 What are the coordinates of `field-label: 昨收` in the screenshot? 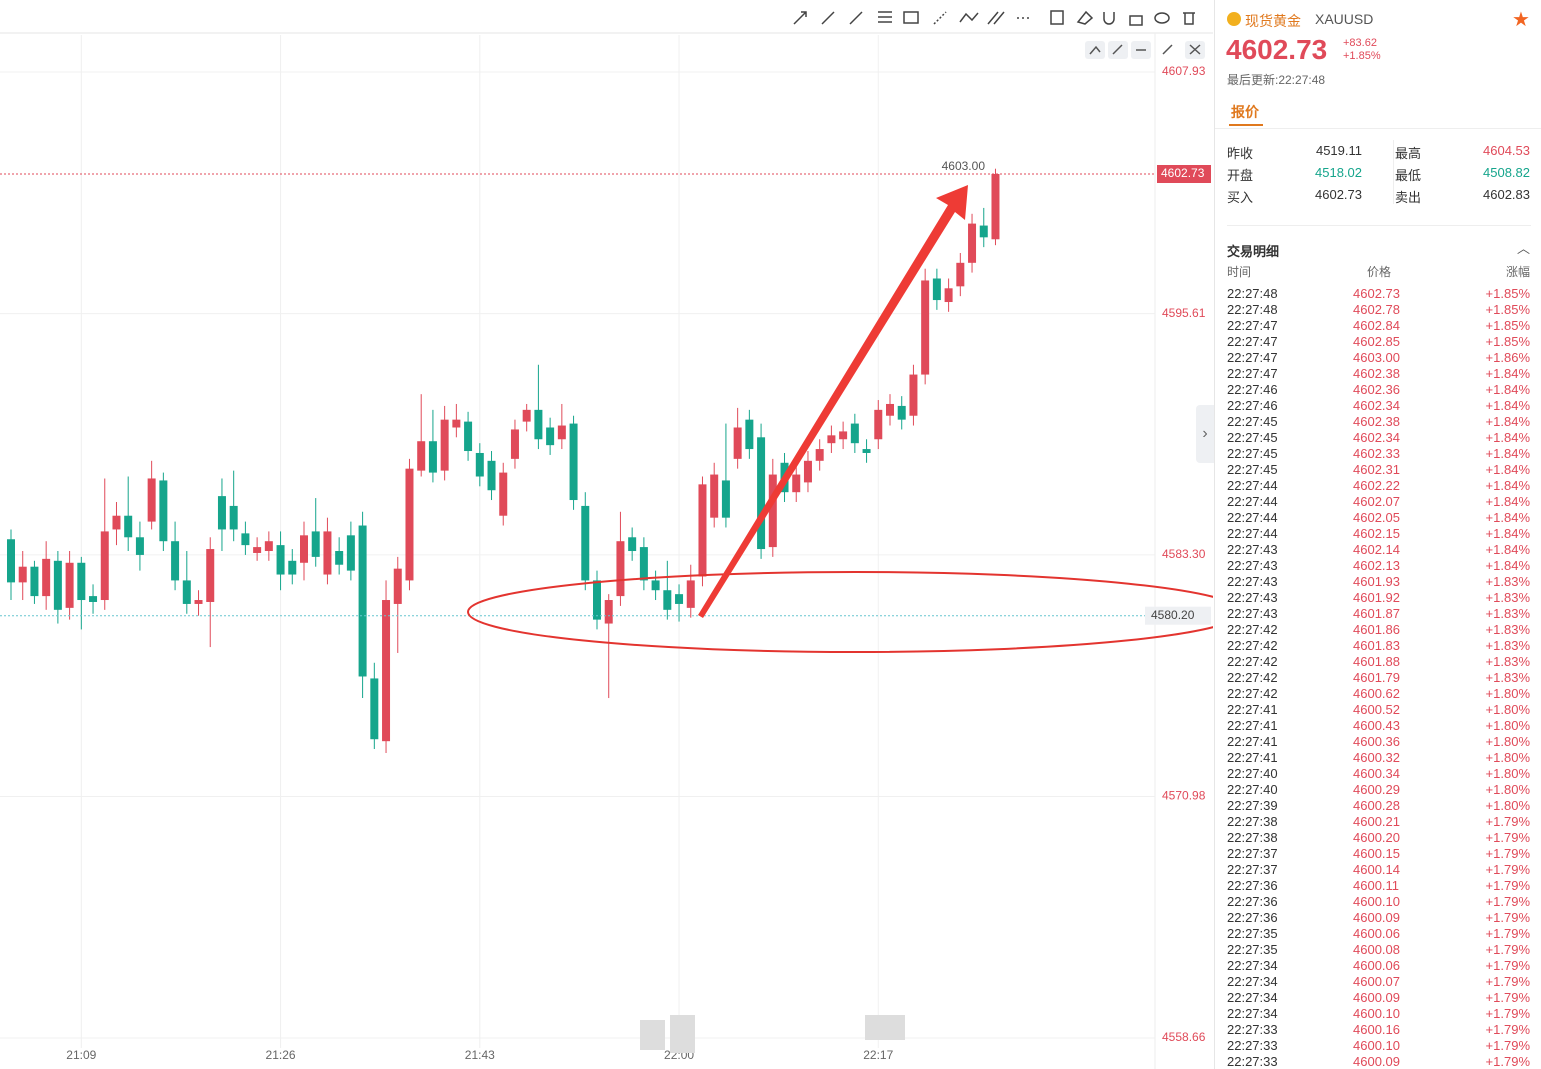 It's located at (1240, 153).